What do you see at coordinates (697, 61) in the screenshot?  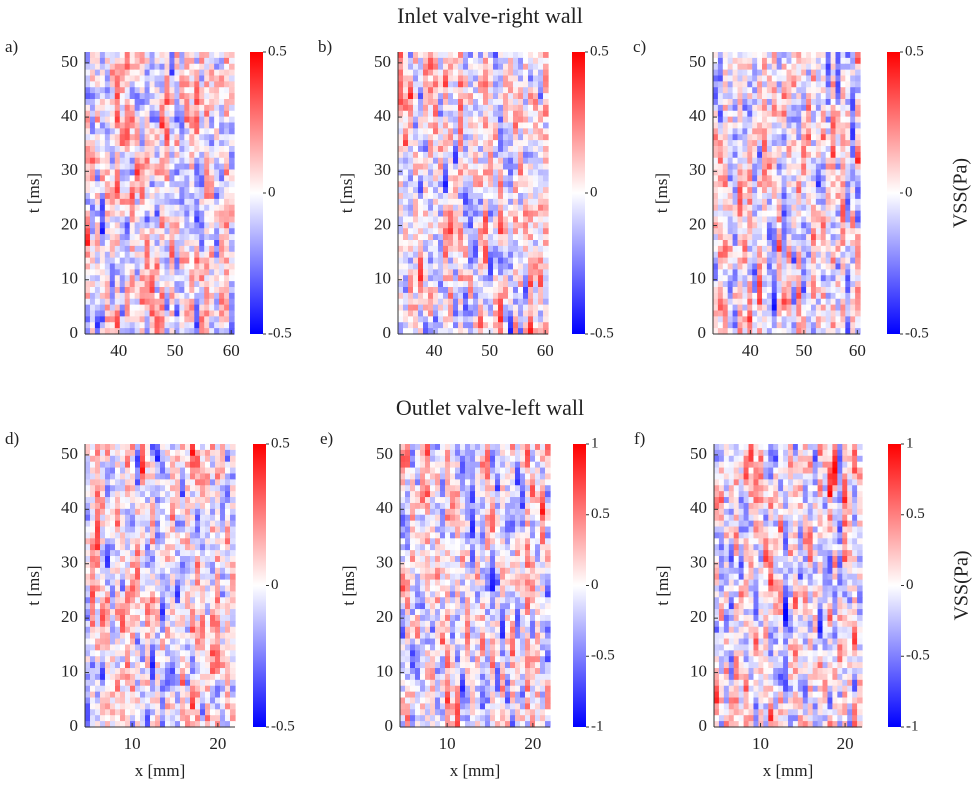 I see `y-tick-label: 50` at bounding box center [697, 61].